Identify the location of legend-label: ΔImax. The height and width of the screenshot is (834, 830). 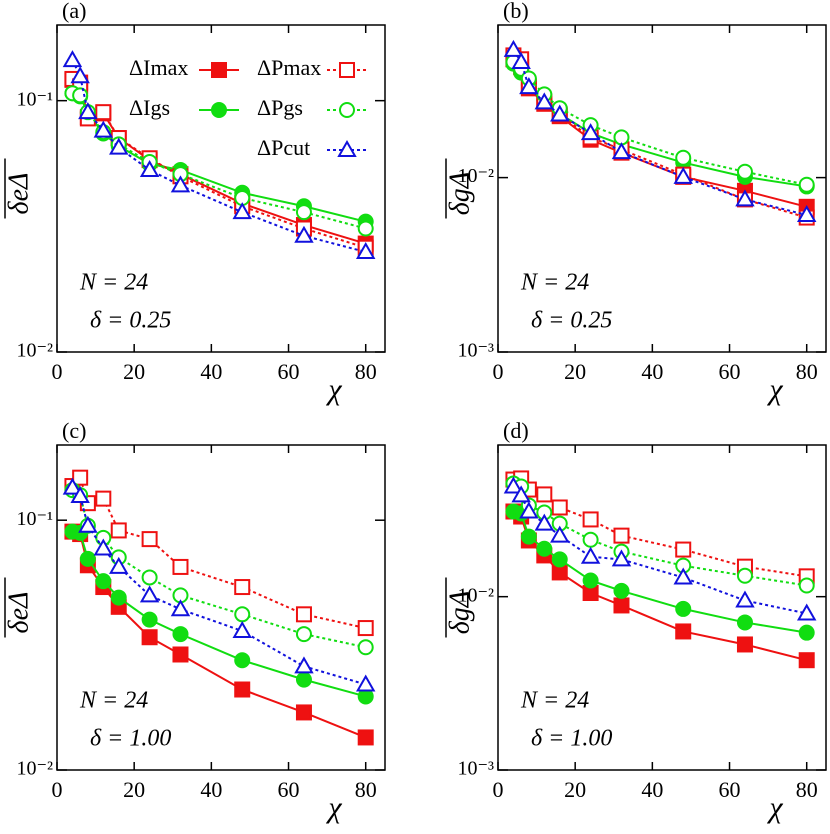
(158, 67).